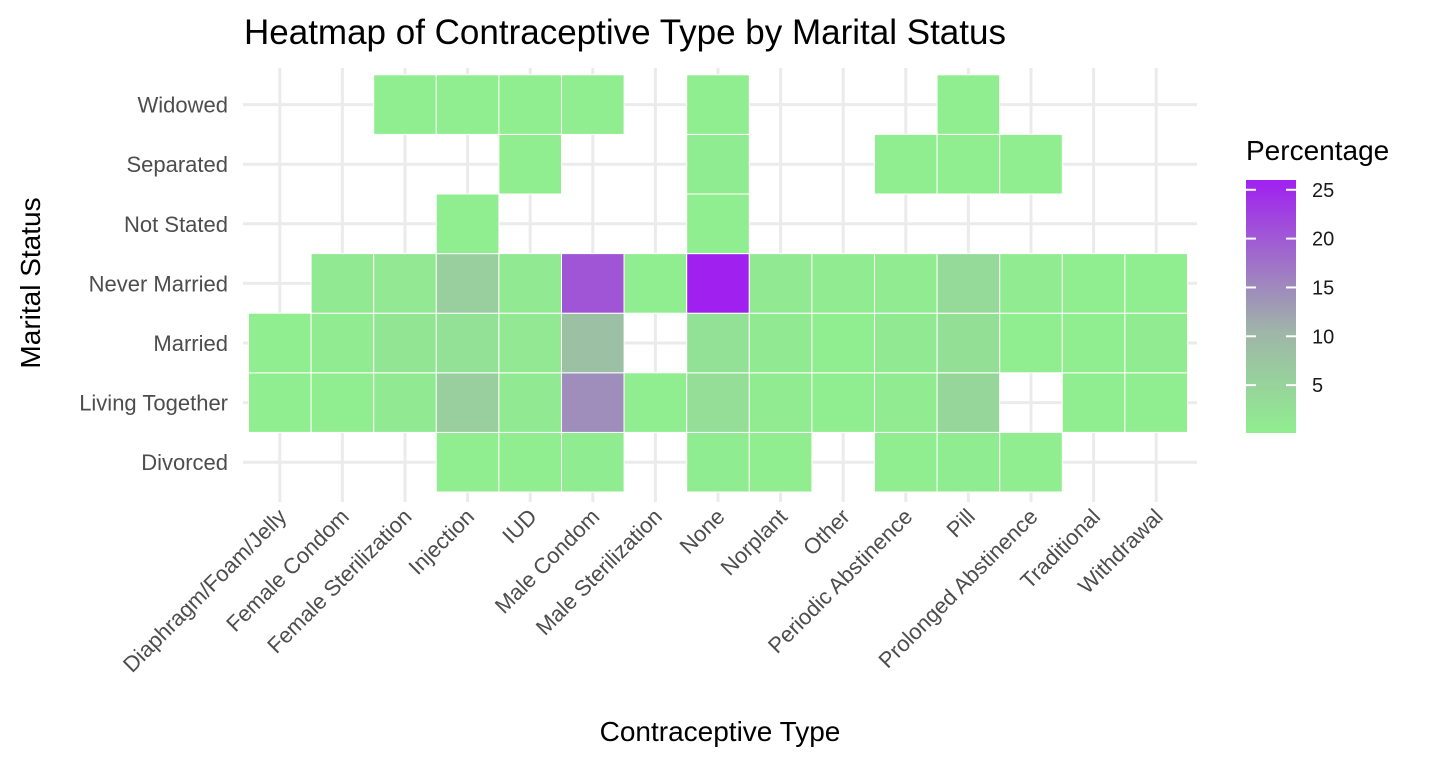 The width and height of the screenshot is (1443, 765). I want to click on y-tick-label: Living Together, so click(153, 403).